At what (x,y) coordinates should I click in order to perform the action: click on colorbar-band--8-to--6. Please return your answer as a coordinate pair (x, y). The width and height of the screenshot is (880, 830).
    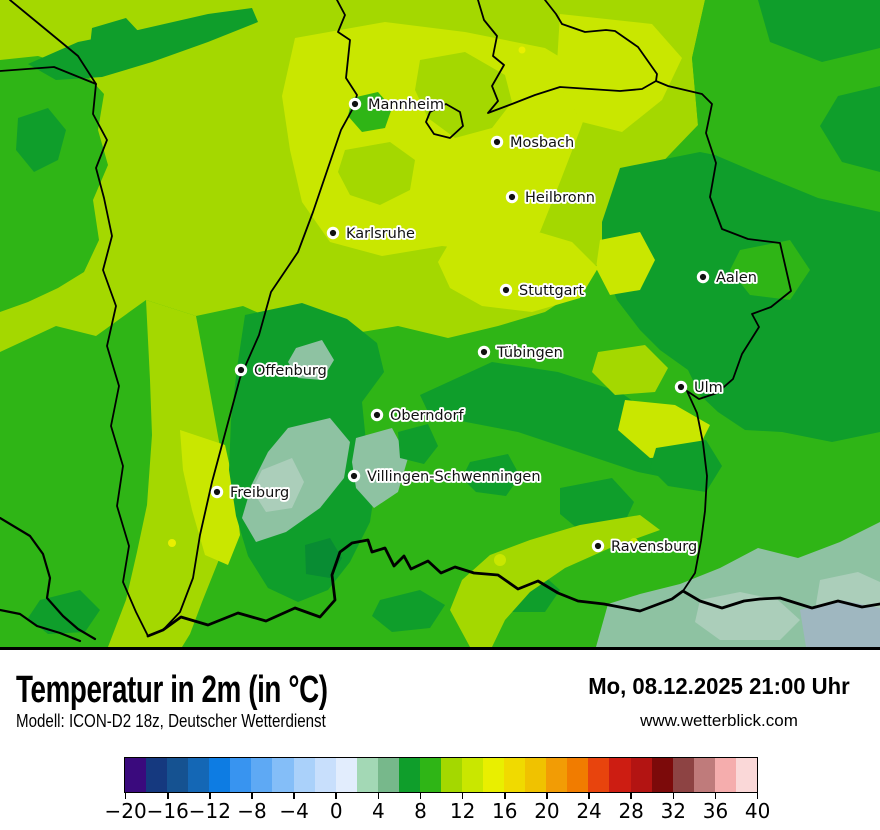
    Looking at the image, I should click on (262, 775).